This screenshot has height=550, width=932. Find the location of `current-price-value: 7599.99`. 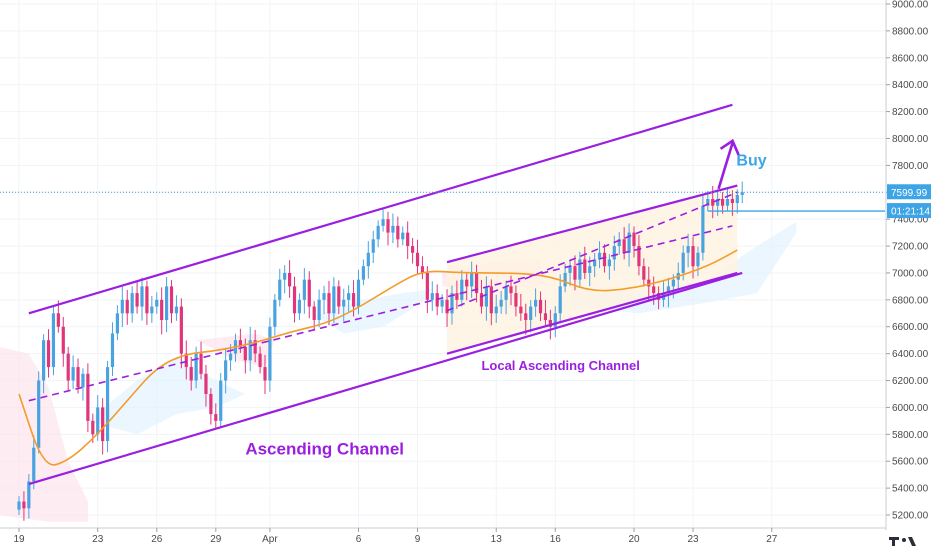

current-price-value: 7599.99 is located at coordinates (909, 193).